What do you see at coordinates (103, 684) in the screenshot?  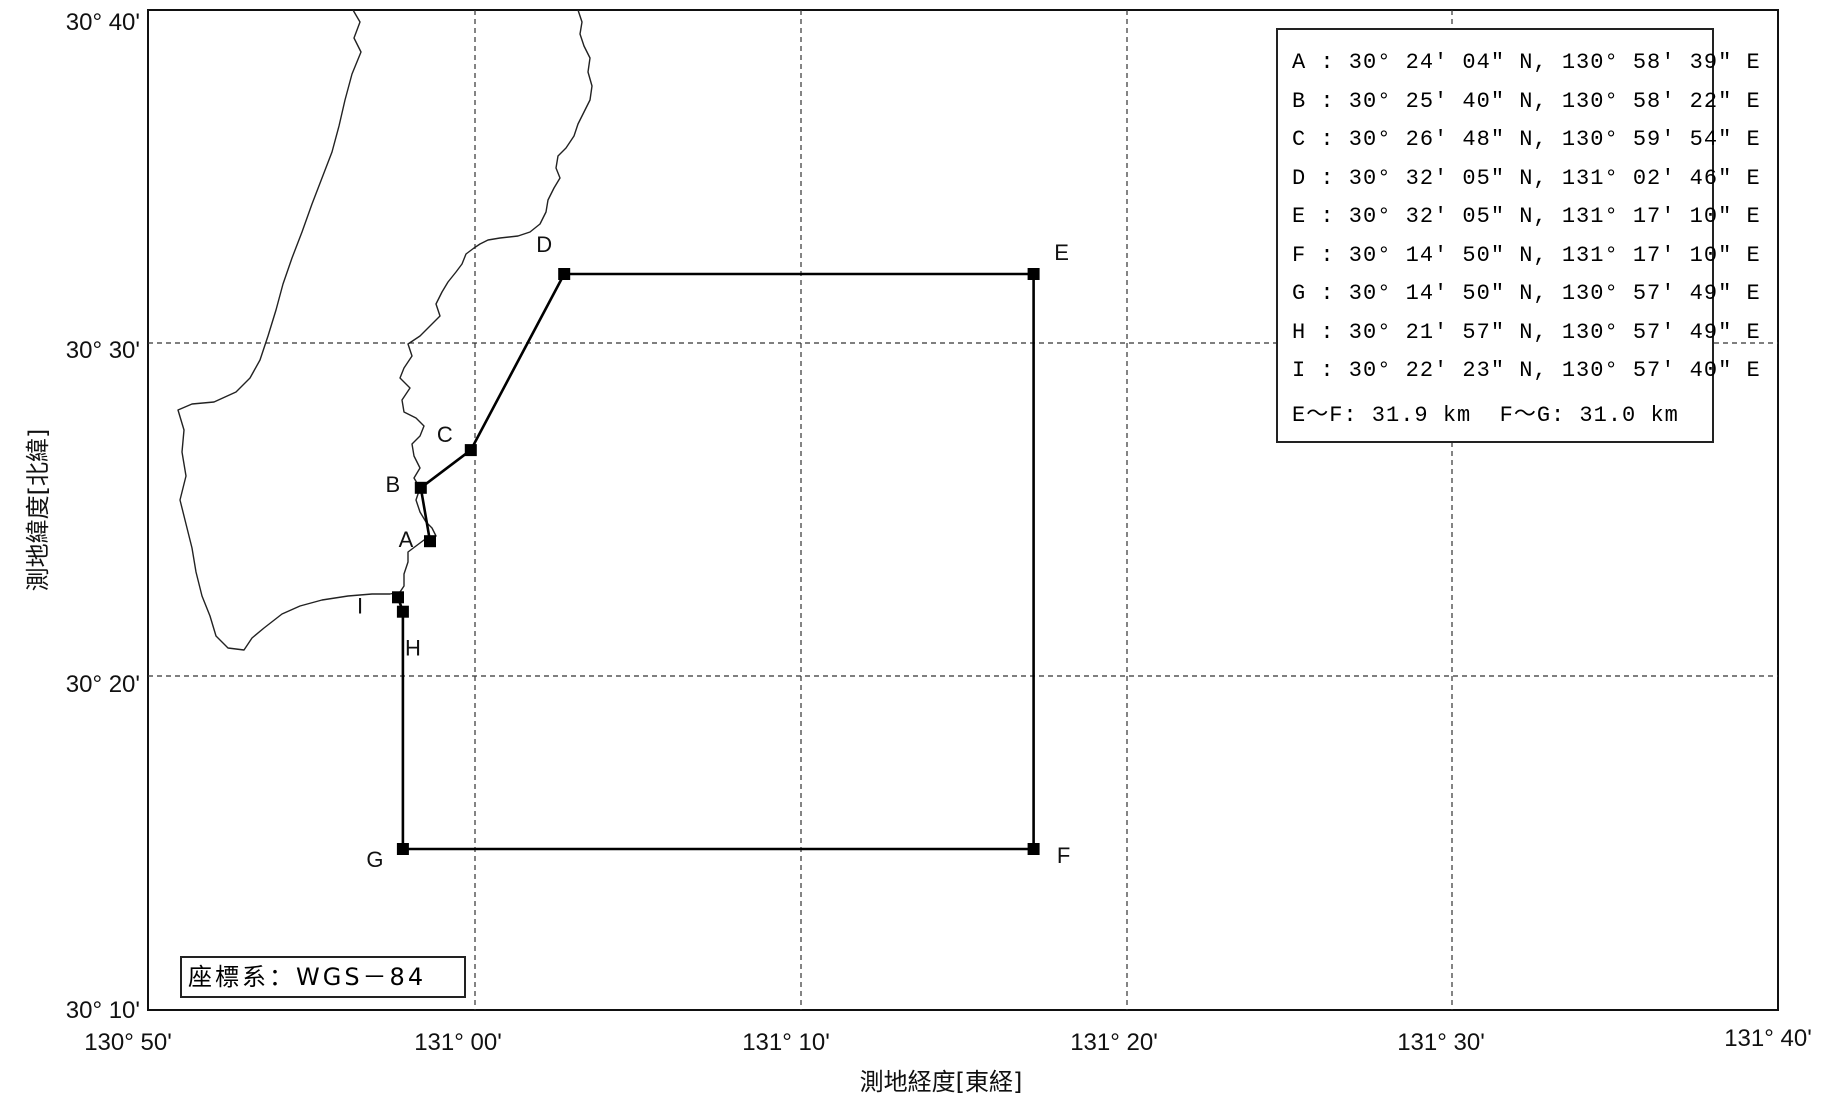 I see `y-tick-label: 30° 20'` at bounding box center [103, 684].